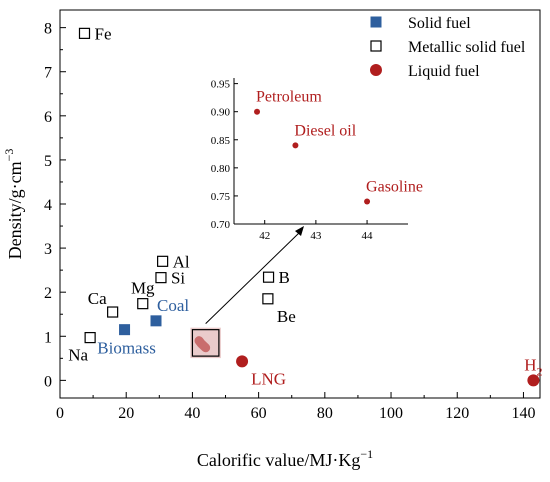 This screenshot has height=482, width=550. Describe the element at coordinates (48, 161) in the screenshot. I see `y-tick-label: 5` at that location.